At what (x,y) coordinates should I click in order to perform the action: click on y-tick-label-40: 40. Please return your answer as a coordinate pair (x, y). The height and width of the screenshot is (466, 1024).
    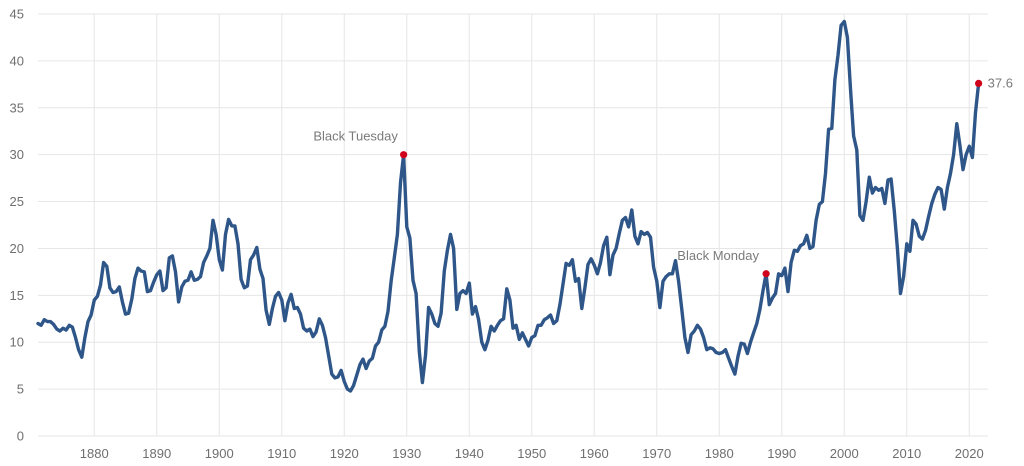
    Looking at the image, I should click on (17, 60).